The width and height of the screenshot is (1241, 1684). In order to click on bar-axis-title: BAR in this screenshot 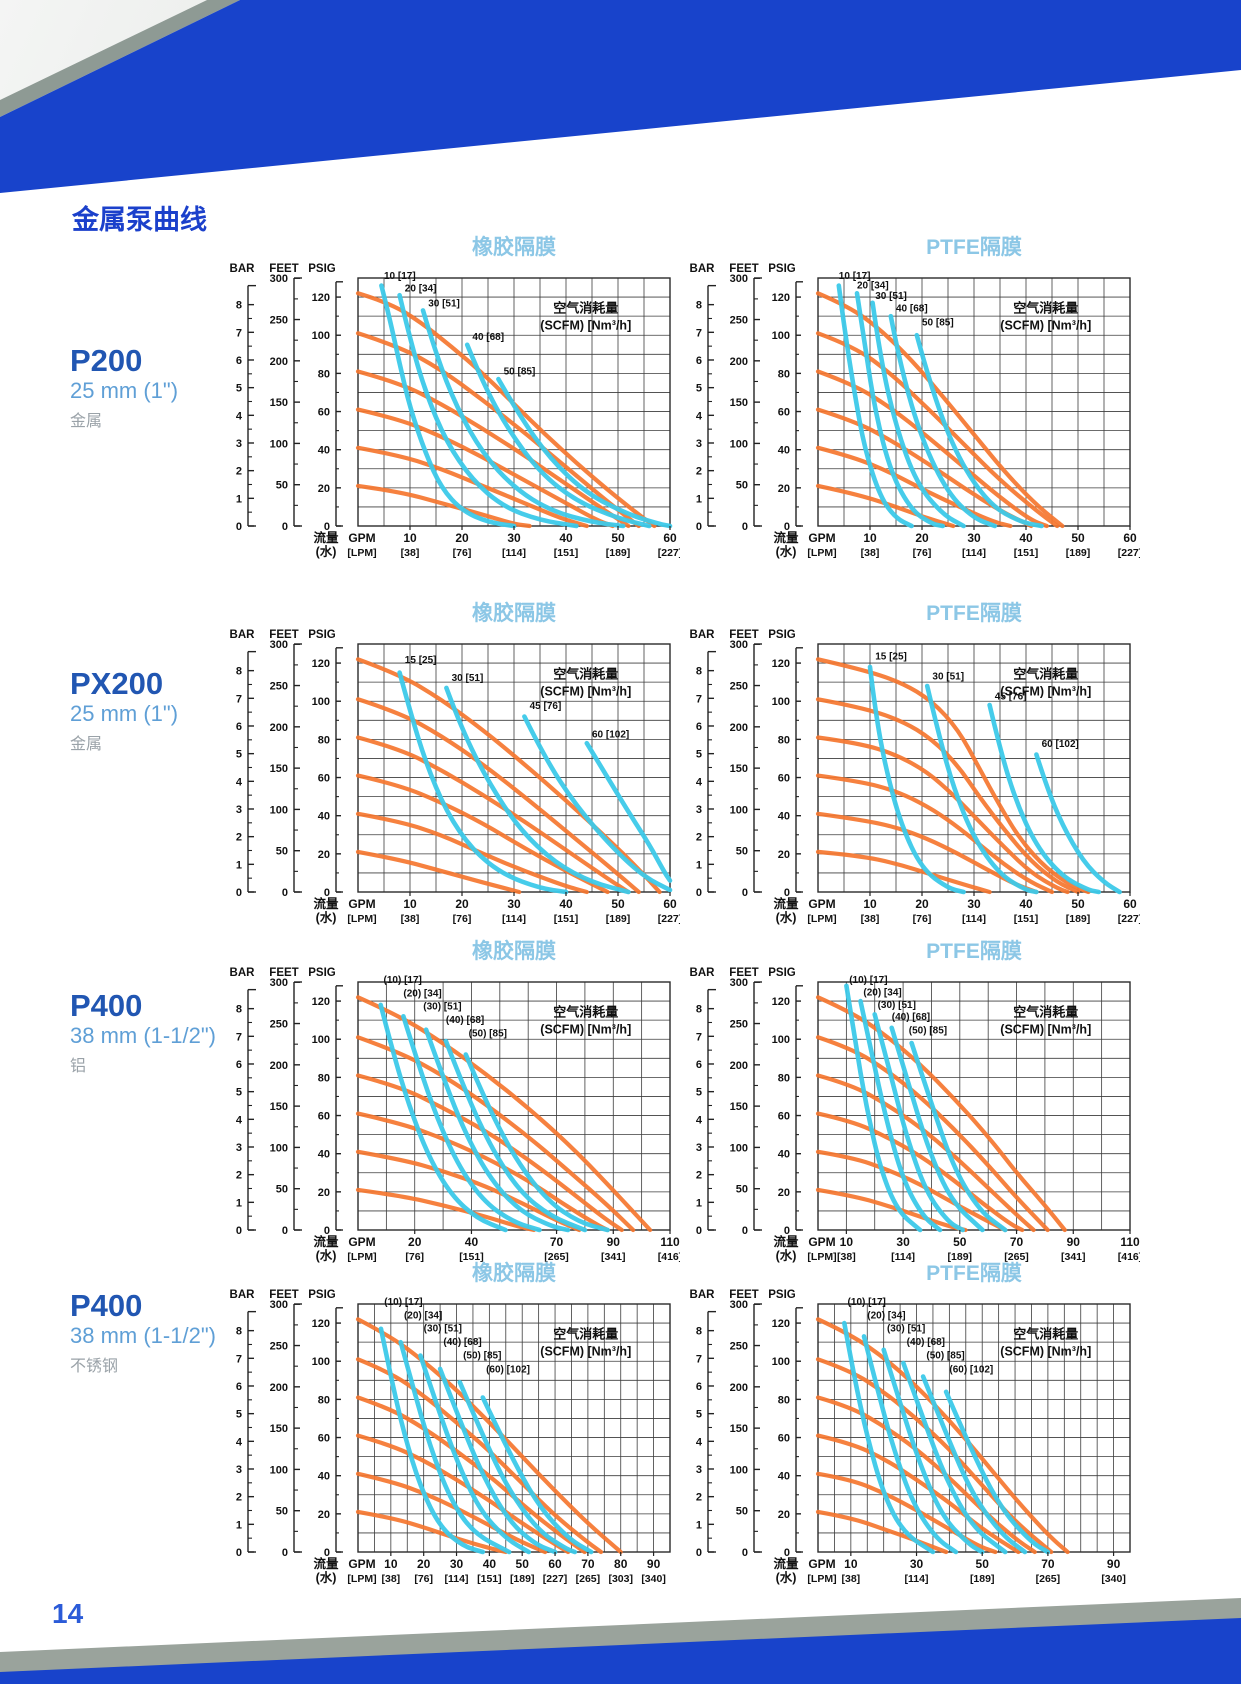, I will do `click(703, 1295)`.